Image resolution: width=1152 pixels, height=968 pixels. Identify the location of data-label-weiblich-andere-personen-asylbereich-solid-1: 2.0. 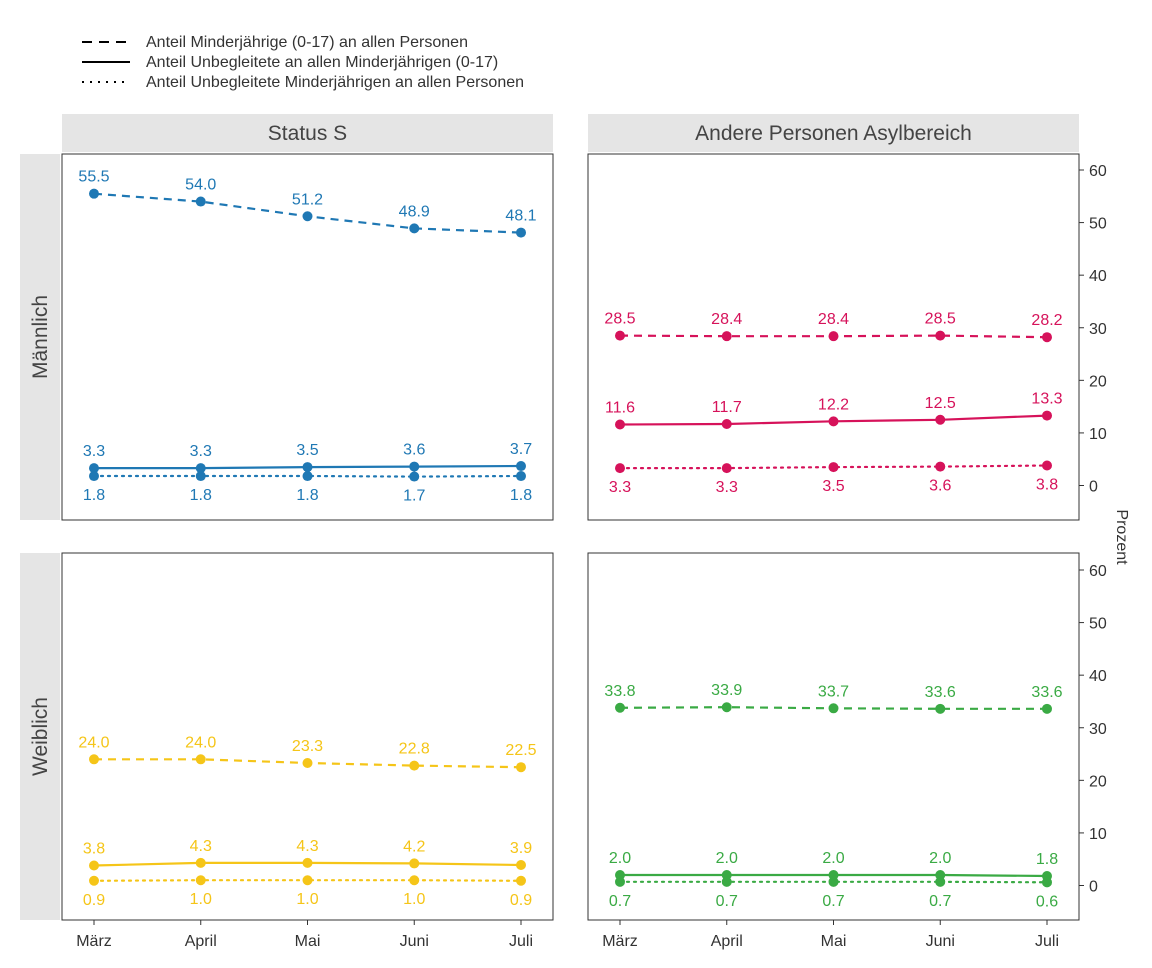
(727, 858).